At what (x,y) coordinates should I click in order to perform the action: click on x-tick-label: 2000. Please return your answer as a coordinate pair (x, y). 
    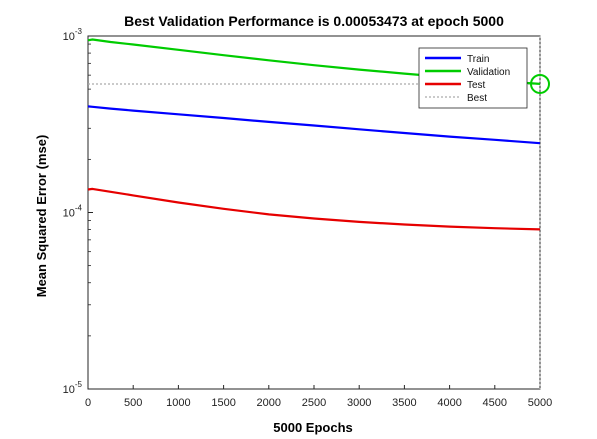
    Looking at the image, I should click on (269, 403).